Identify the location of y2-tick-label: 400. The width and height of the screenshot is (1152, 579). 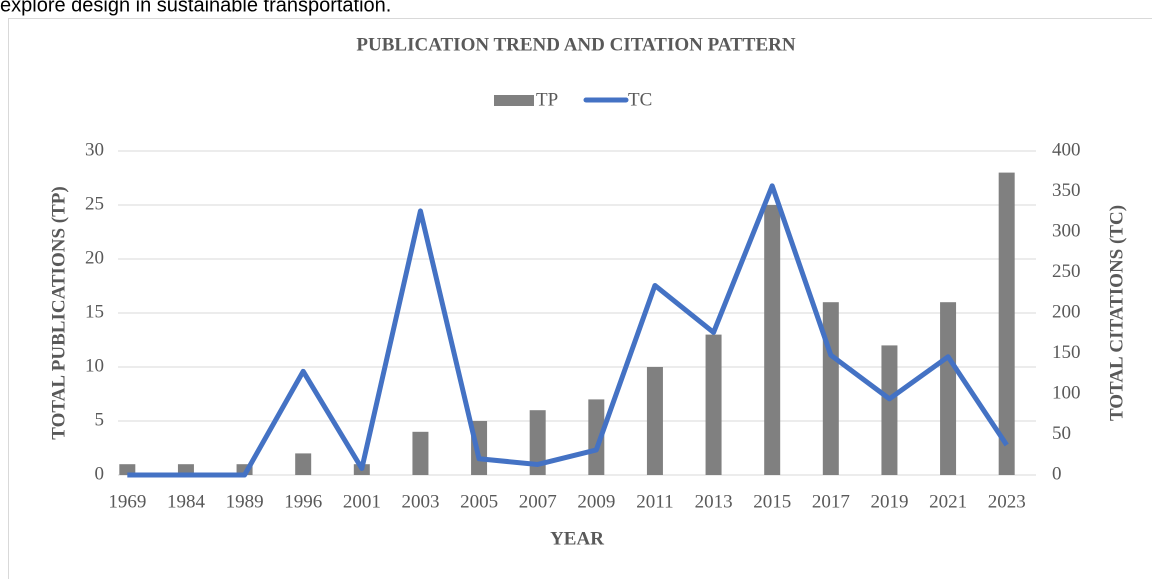
(1066, 149).